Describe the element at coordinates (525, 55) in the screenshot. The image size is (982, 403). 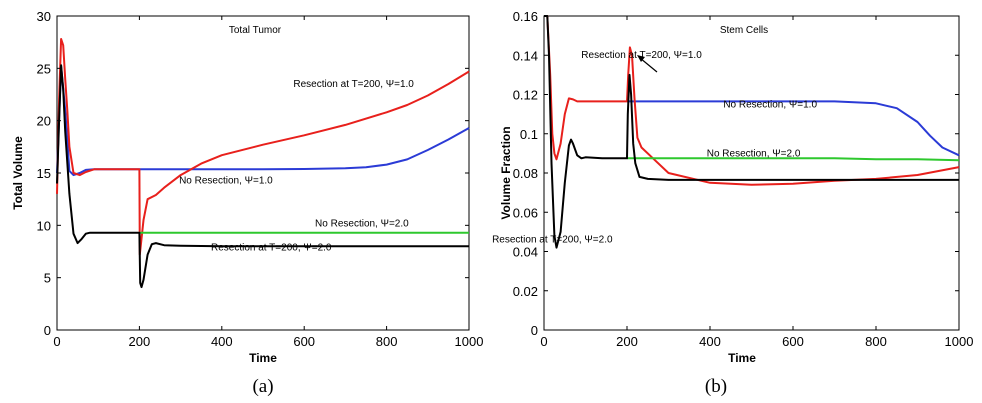
I see `panel-b-y-tick-label: 0.14` at that location.